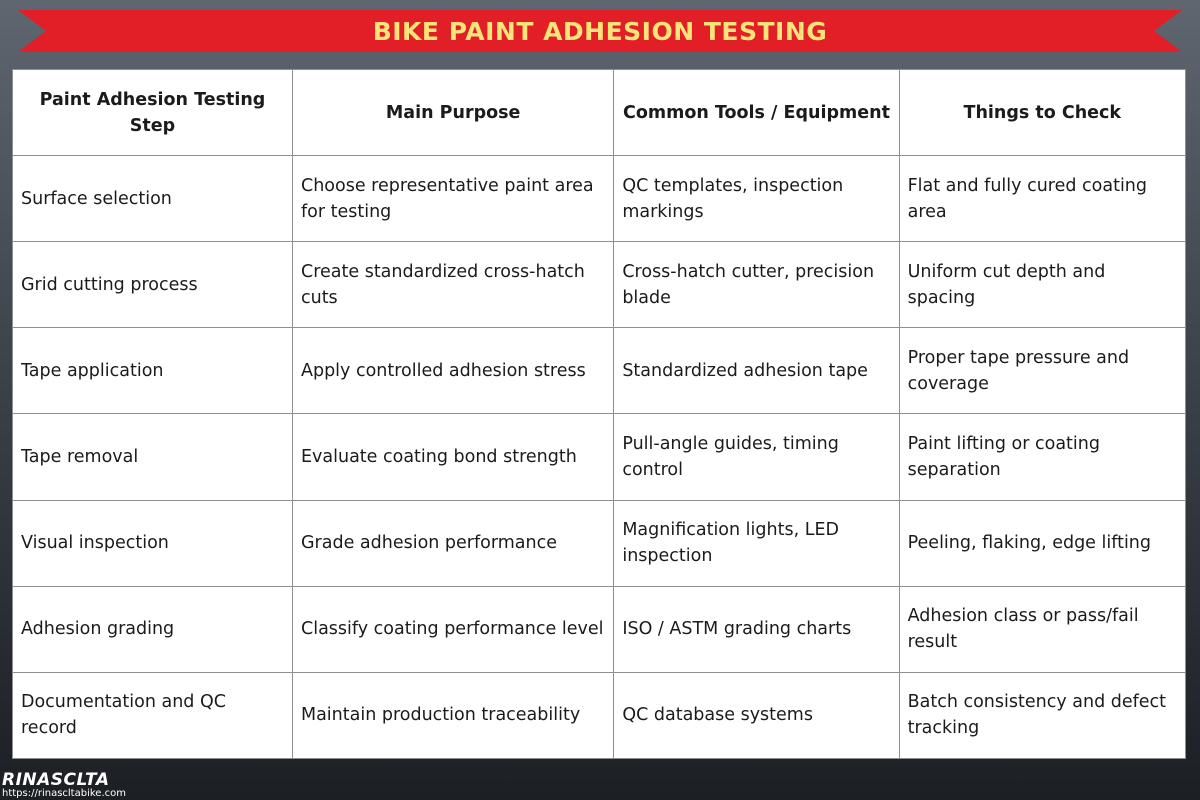 The image size is (1200, 800). Describe the element at coordinates (1042, 371) in the screenshot. I see `cell-checks: Proper tape pressure and coverage` at that location.